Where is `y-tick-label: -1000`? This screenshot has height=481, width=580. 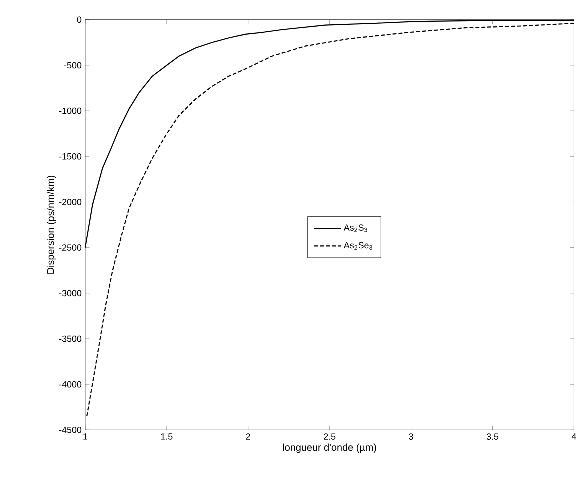 y-tick-label: -1000 is located at coordinates (70, 111).